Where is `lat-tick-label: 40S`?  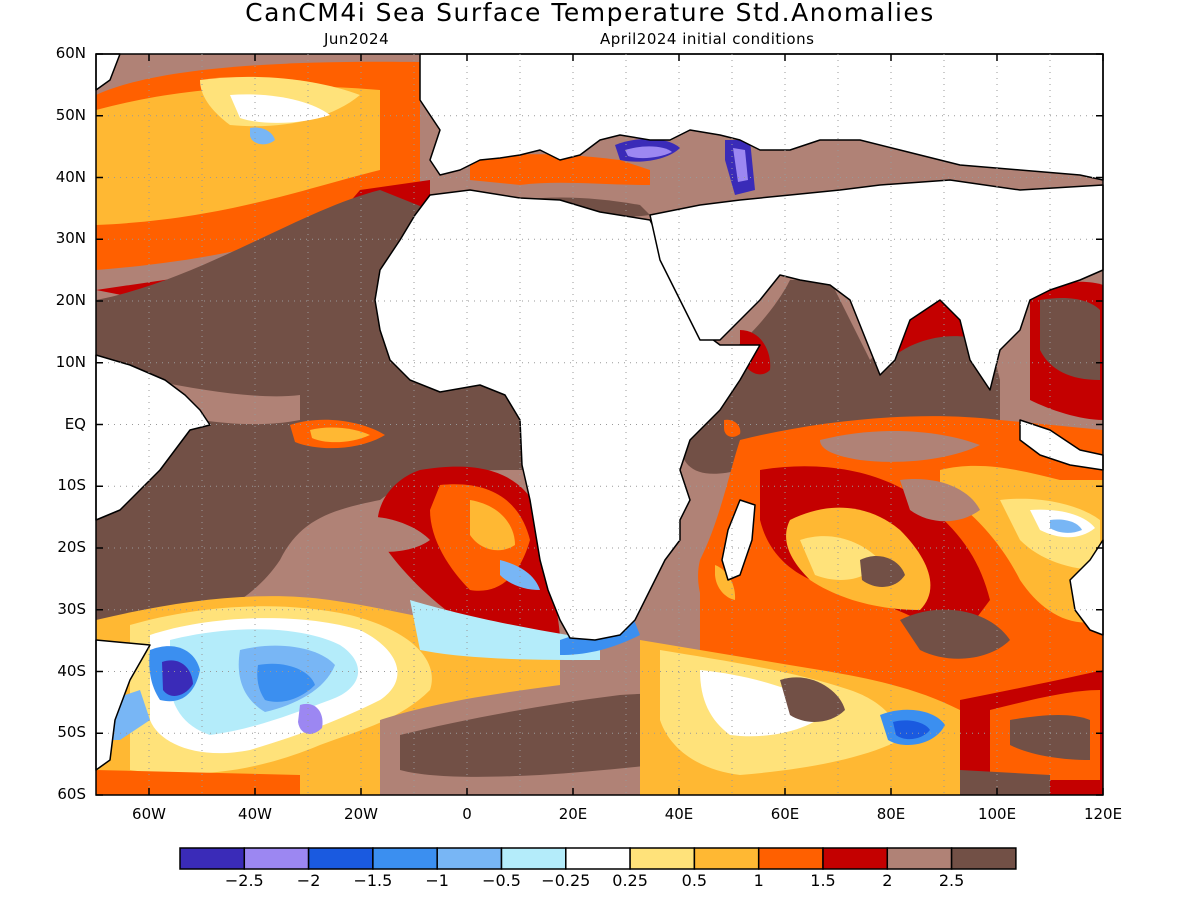 lat-tick-label: 40S is located at coordinates (71, 670).